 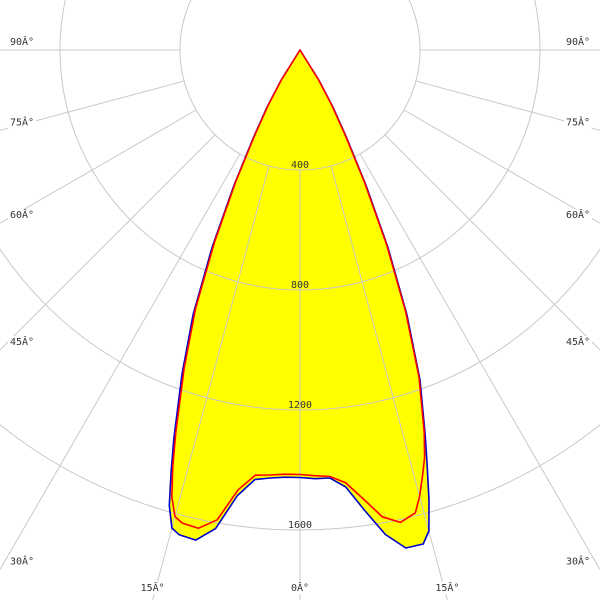 What do you see at coordinates (300, 285) in the screenshot?
I see `r-tick-label: 800` at bounding box center [300, 285].